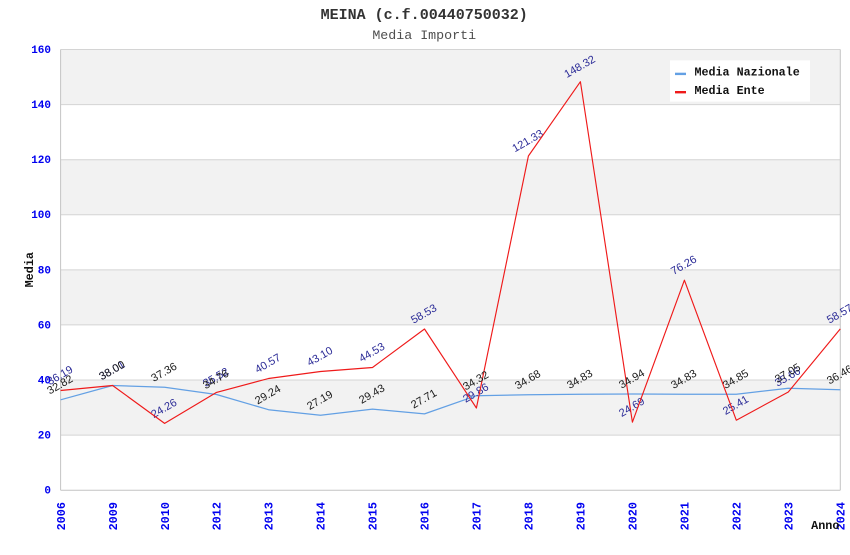 This screenshot has height=555, width=850. What do you see at coordinates (270, 516) in the screenshot?
I see `svg-text: 2013` at bounding box center [270, 516].